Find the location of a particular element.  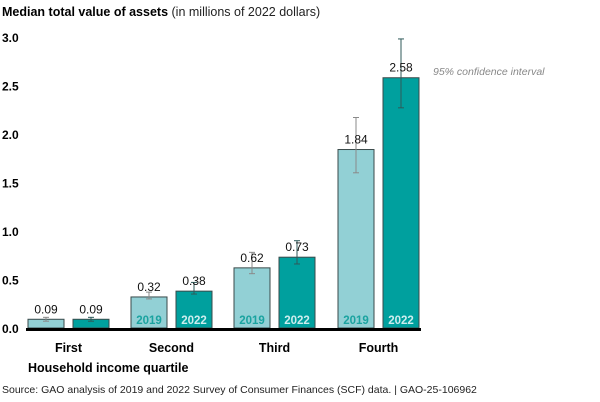

data-label: 0.73 is located at coordinates (297, 247).